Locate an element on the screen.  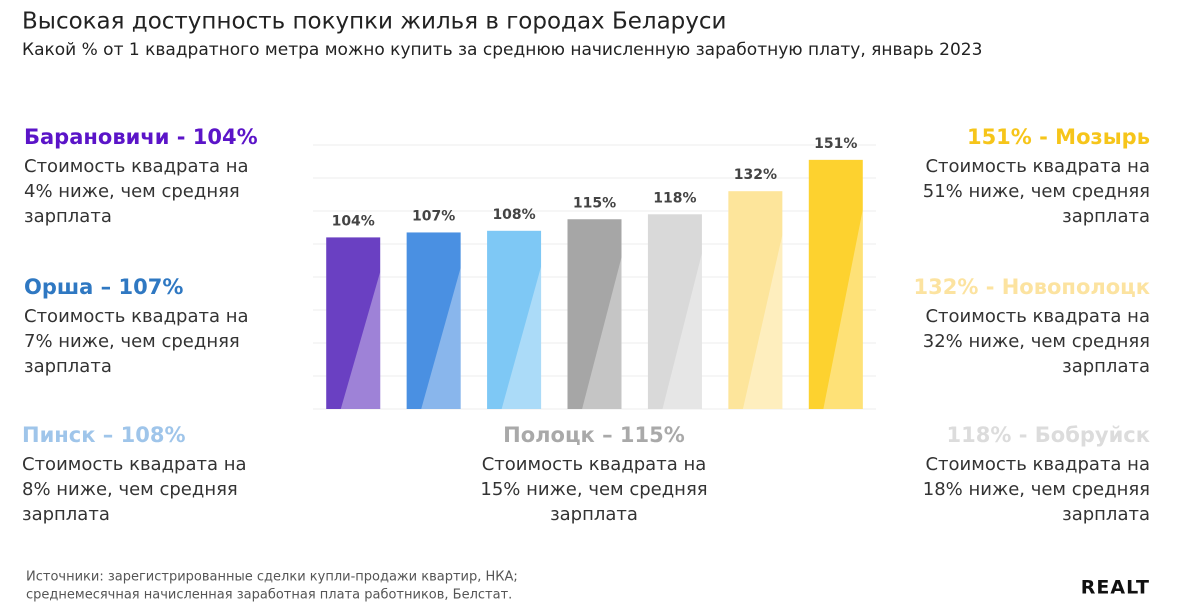
logo: REALT is located at coordinates (1115, 588).